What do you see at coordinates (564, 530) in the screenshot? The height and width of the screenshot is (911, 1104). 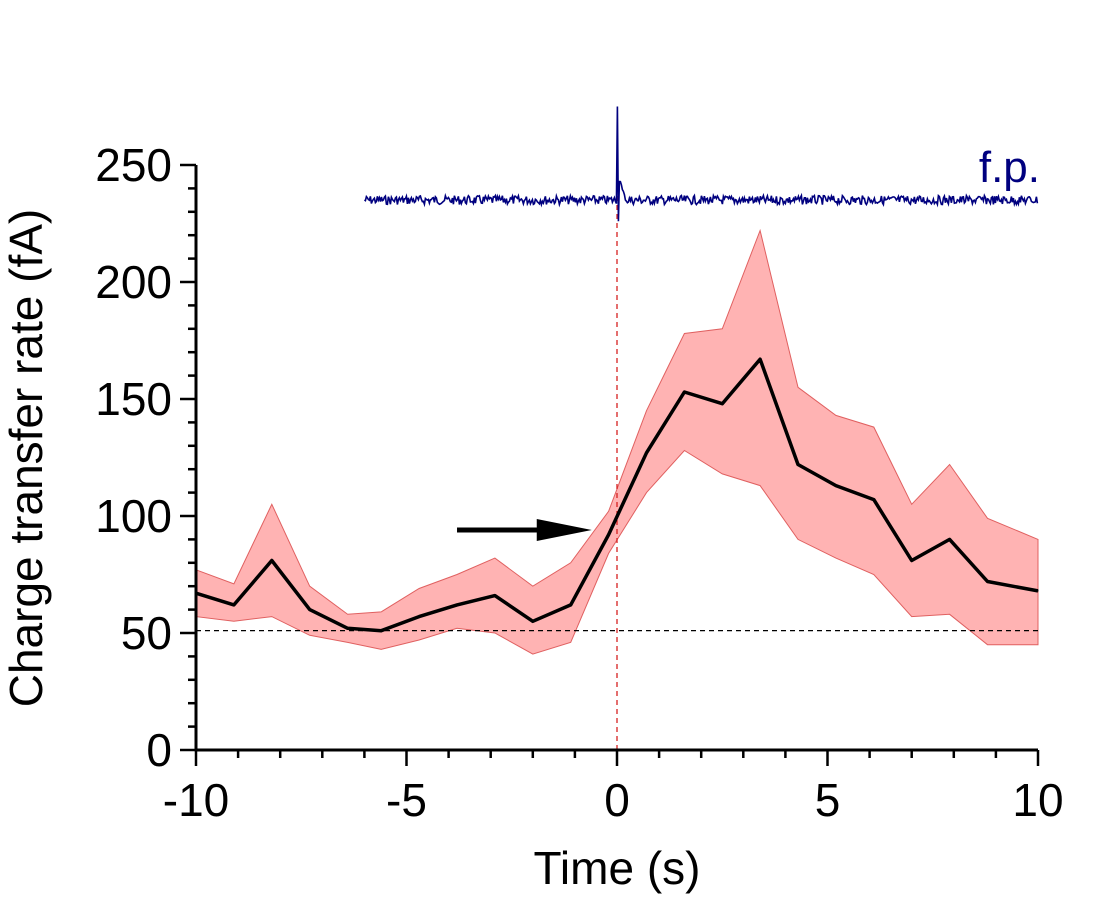 I see `arrow-head` at bounding box center [564, 530].